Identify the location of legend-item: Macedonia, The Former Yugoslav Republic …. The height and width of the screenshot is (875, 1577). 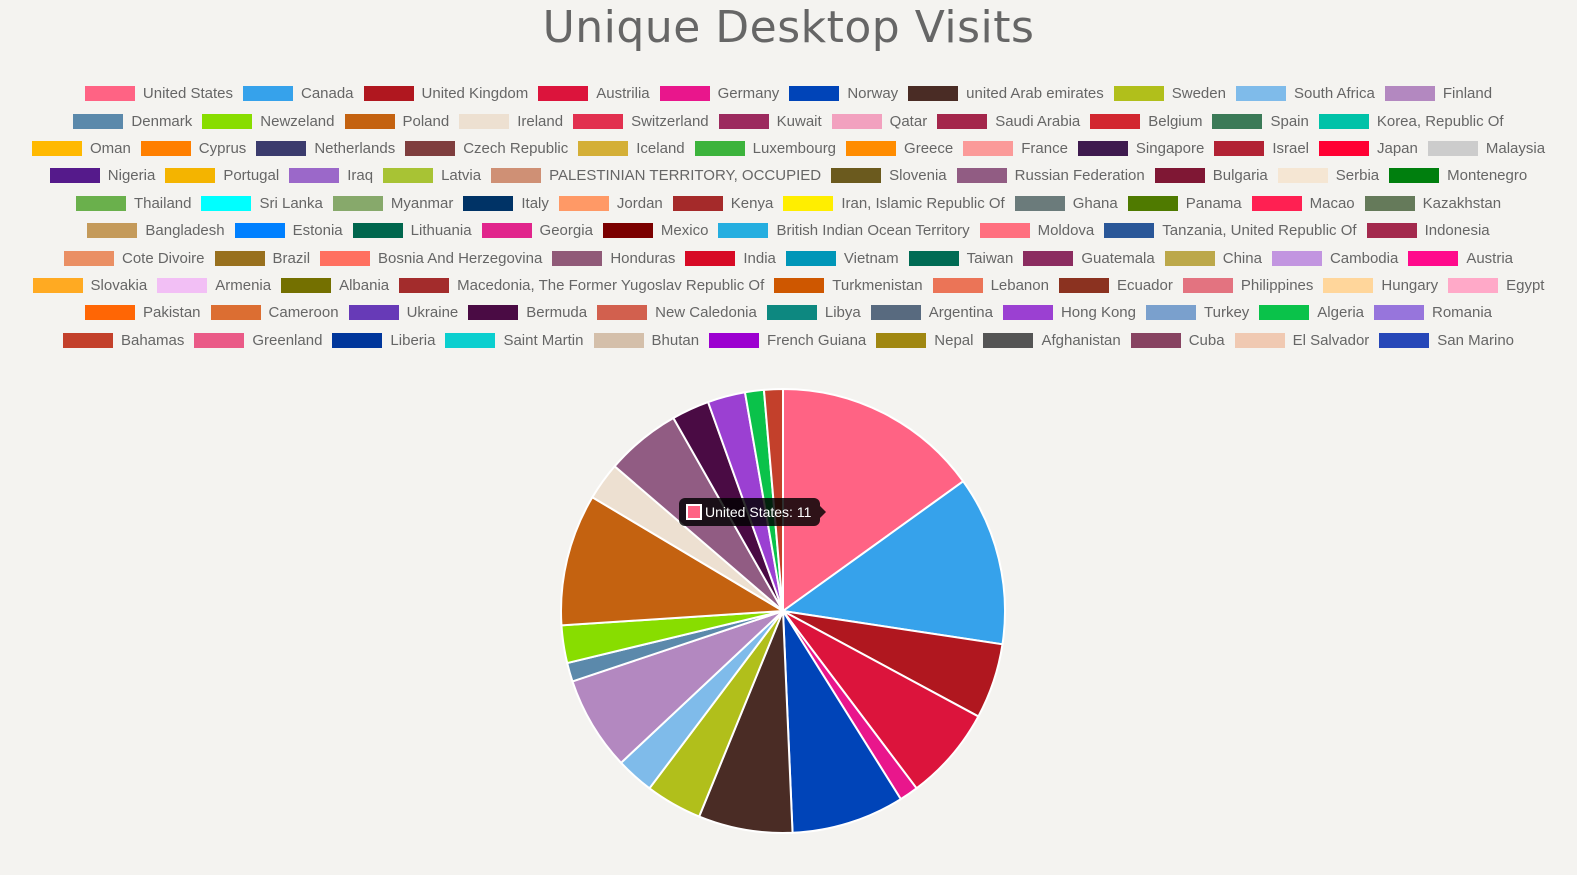
(581, 285).